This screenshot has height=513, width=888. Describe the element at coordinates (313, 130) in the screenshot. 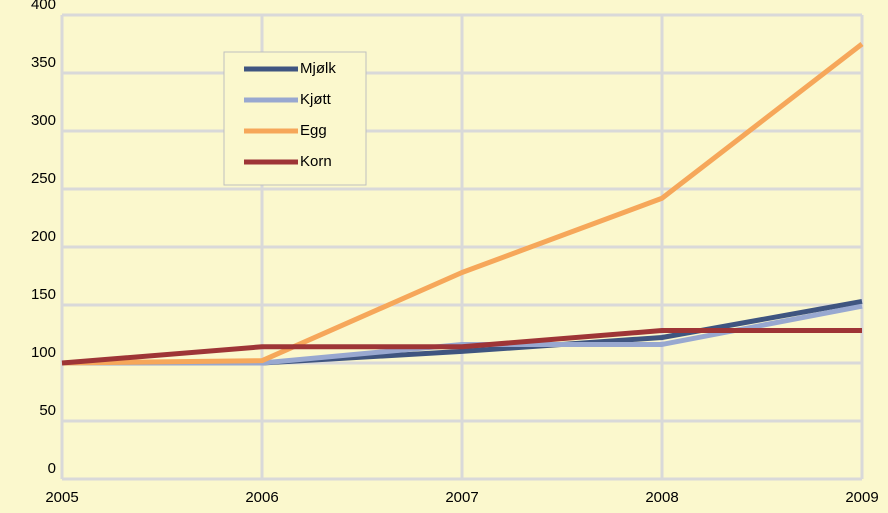

I see `legend-label: Egg` at that location.